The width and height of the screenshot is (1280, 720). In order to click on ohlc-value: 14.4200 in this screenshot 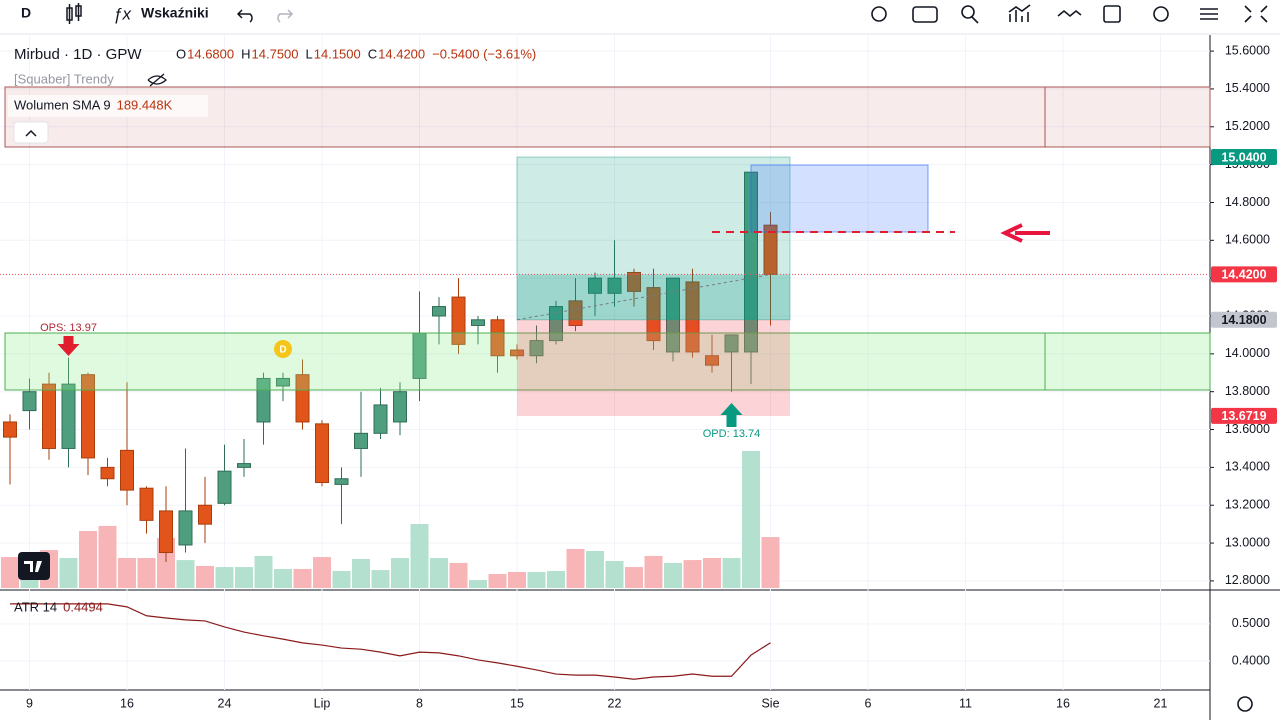, I will do `click(401, 53)`.